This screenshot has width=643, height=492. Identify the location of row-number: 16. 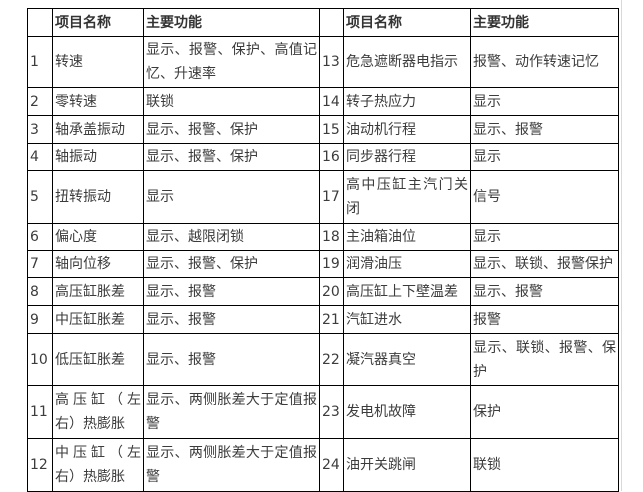
(331, 157).